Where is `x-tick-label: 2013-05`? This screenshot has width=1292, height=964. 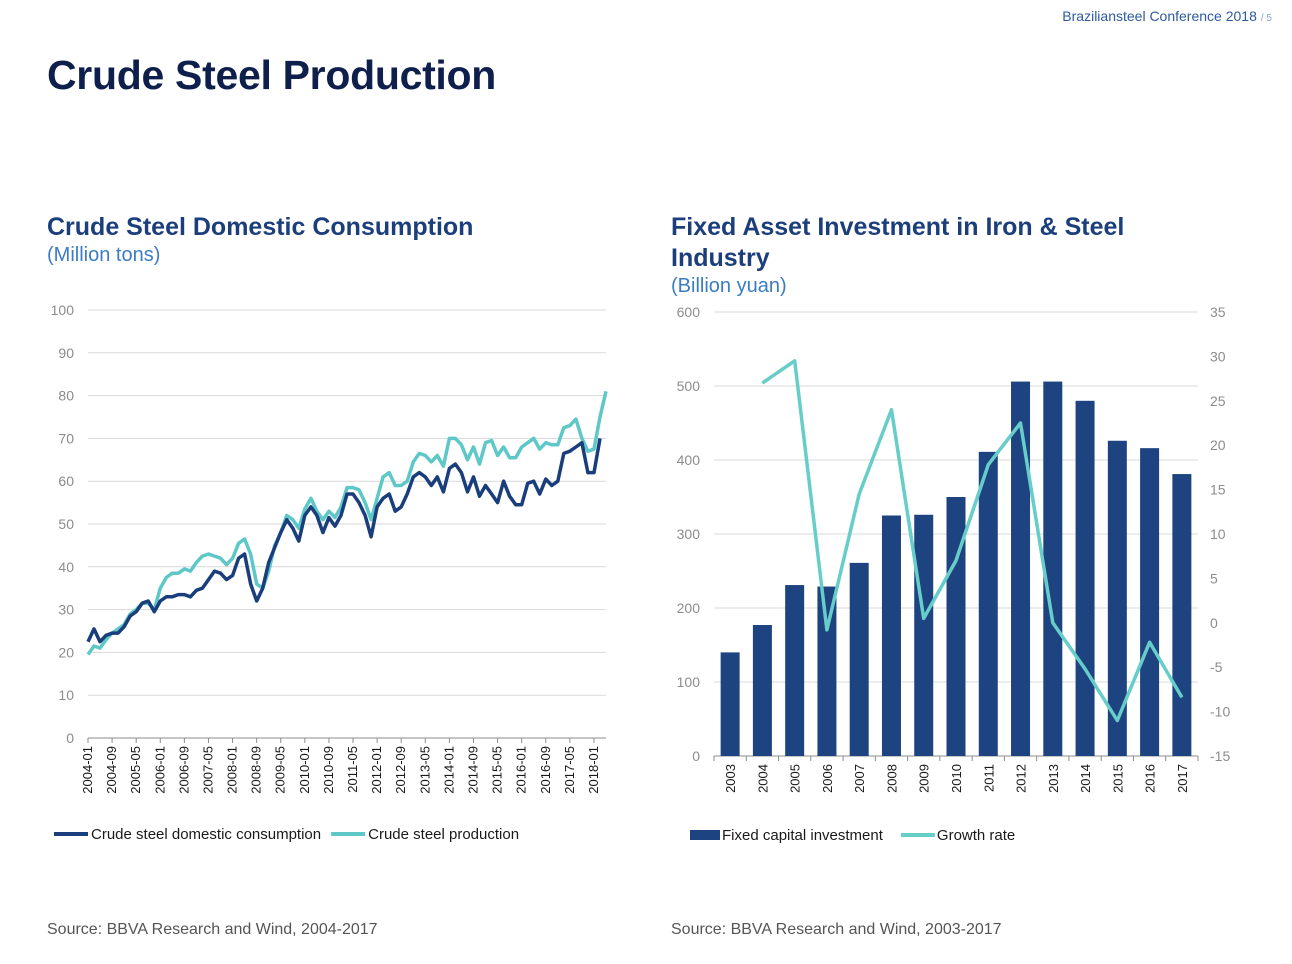 x-tick-label: 2013-05 is located at coordinates (424, 770).